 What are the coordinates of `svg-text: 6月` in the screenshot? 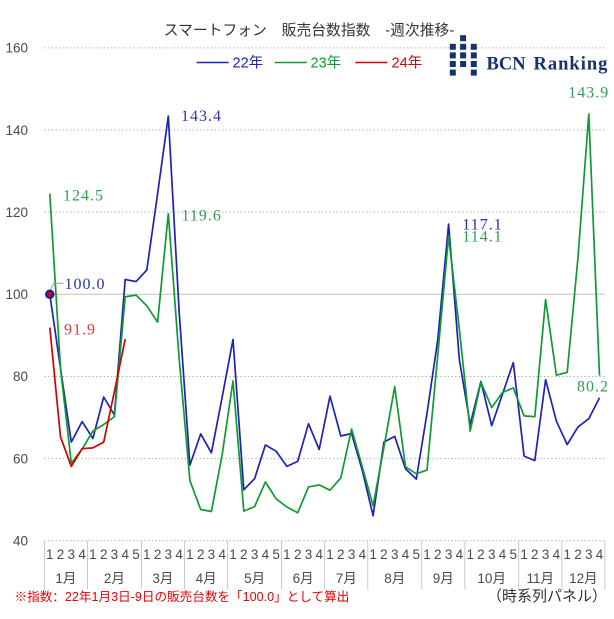 It's located at (303, 578).